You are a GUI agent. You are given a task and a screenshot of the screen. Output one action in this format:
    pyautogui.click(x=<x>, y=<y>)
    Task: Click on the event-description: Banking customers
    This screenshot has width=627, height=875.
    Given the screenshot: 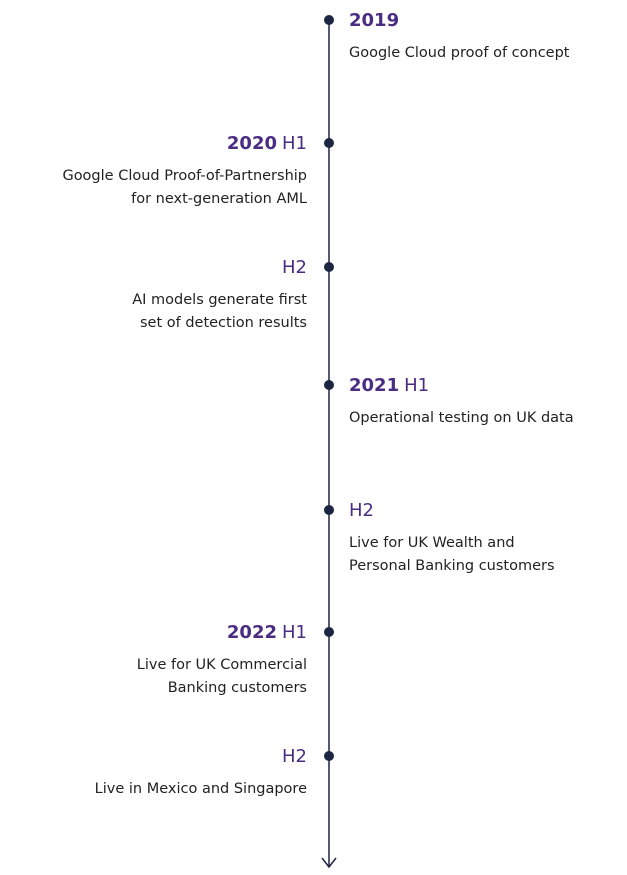 What is the action you would take?
    pyautogui.click(x=237, y=688)
    